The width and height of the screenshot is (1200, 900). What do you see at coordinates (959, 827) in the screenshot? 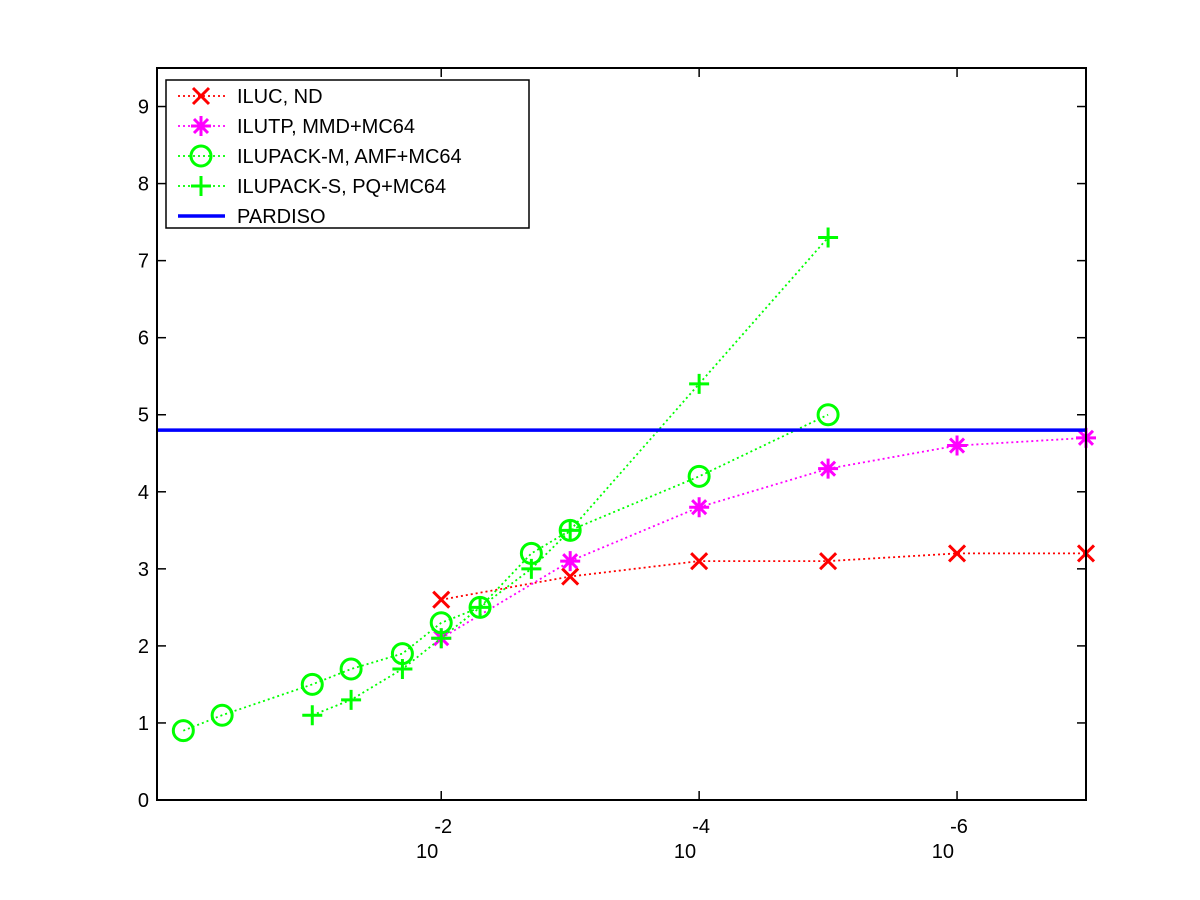
I see `x-tick-label-exponent: -6` at bounding box center [959, 827].